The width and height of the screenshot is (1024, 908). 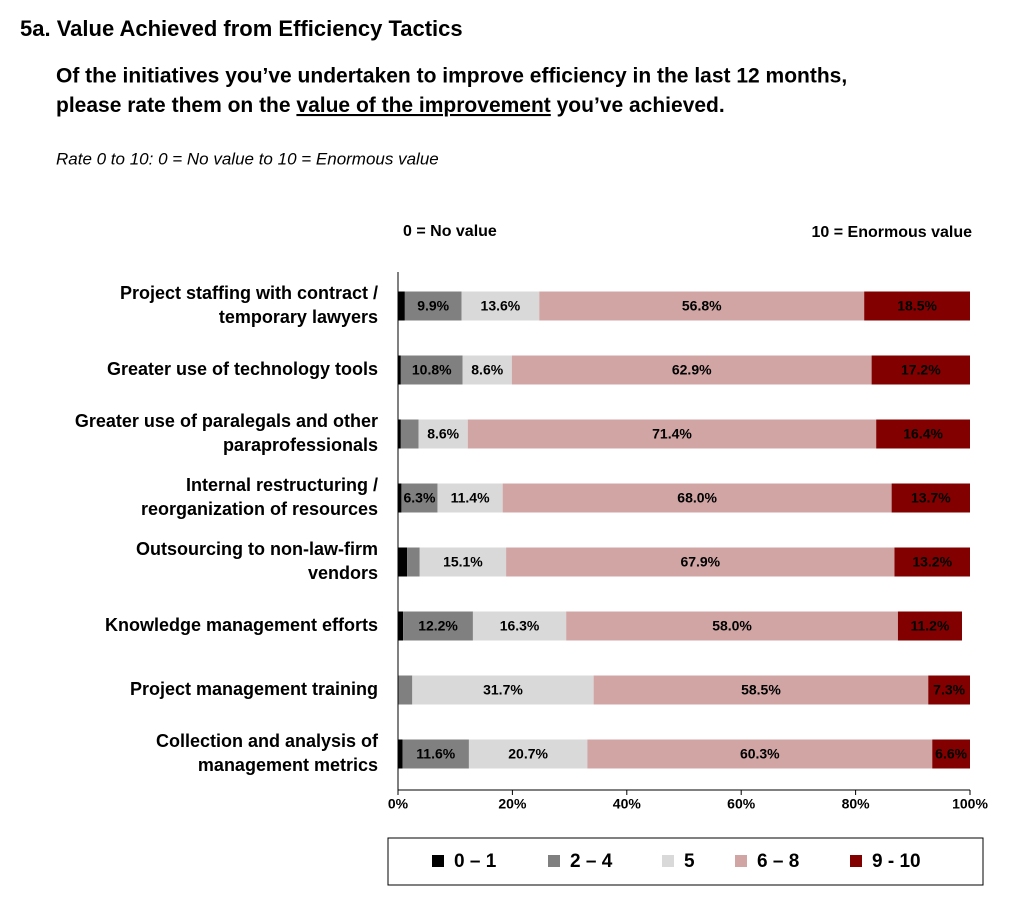 I want to click on y-tick-label: Outsourcing to non-law-firm vendors, so click(x=257, y=561).